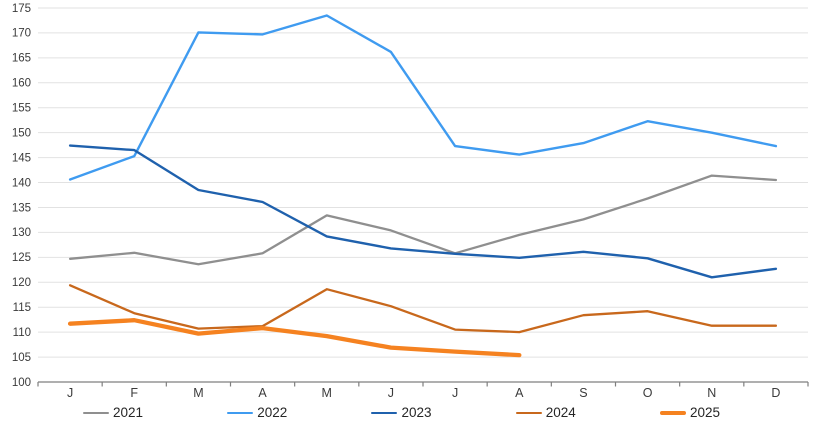 The image size is (820, 428). I want to click on y-axis-label: 115, so click(22, 308).